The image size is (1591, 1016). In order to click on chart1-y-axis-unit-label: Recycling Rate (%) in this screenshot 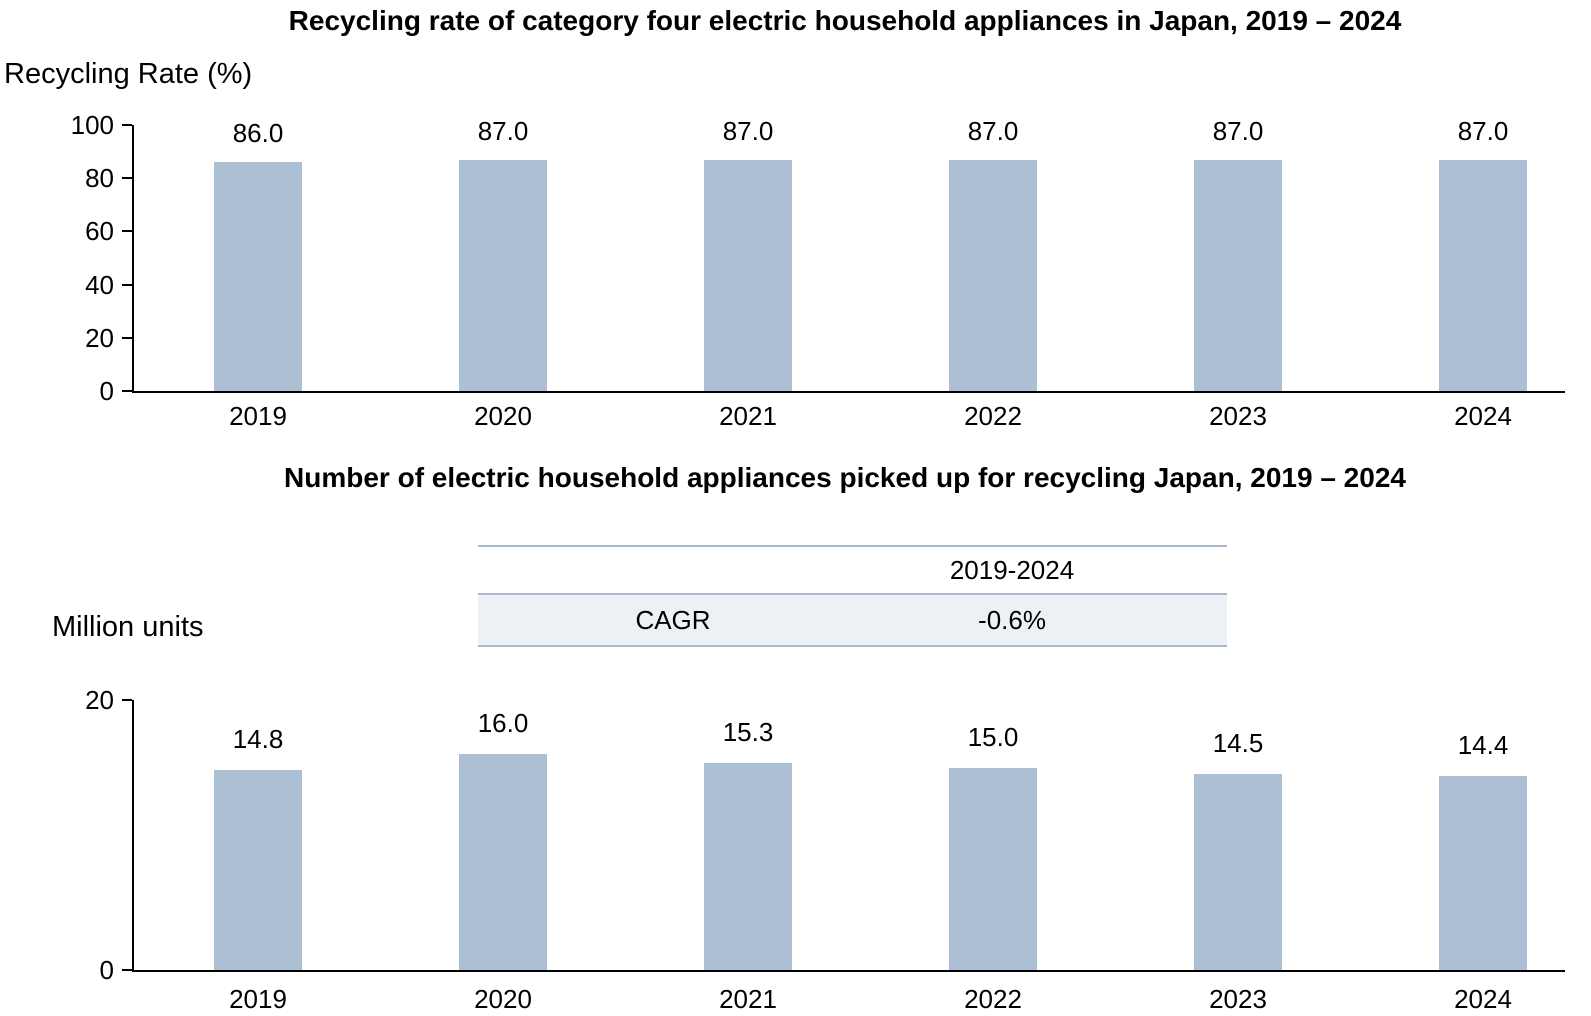, I will do `click(128, 74)`.